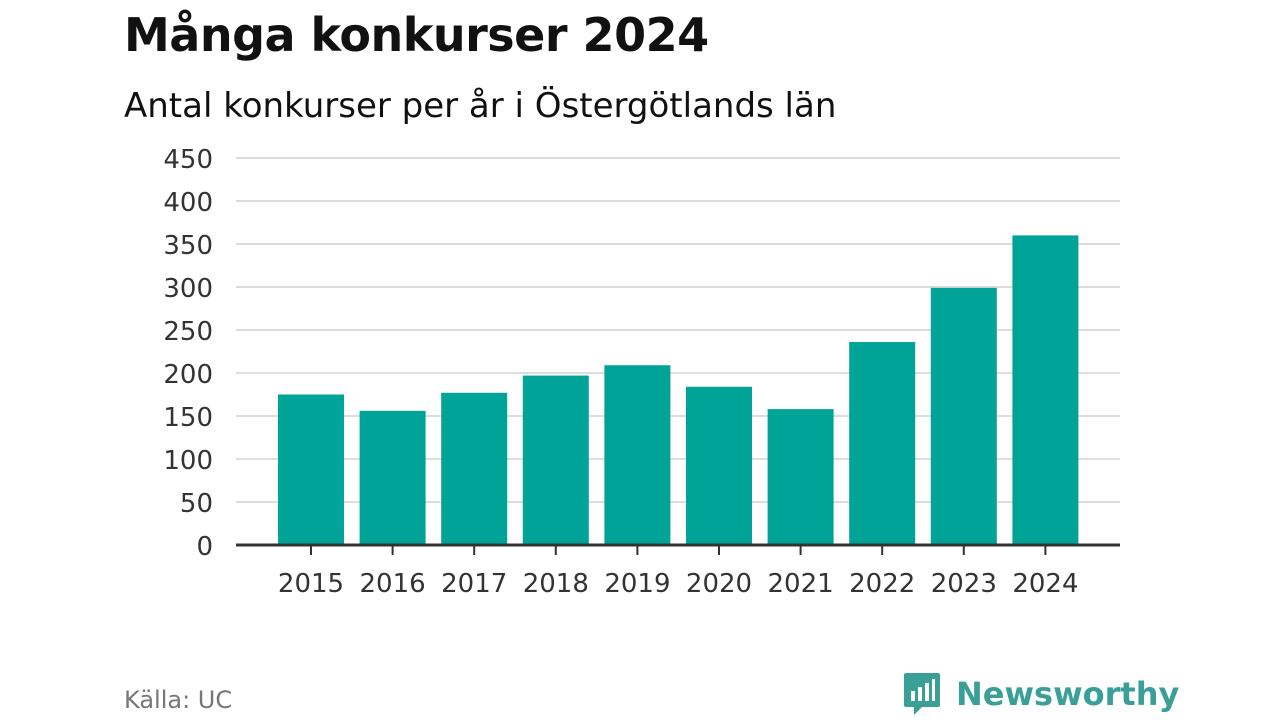 Image resolution: width=1280 pixels, height=720 pixels. What do you see at coordinates (964, 584) in the screenshot?
I see `x-tick-label: 2023` at bounding box center [964, 584].